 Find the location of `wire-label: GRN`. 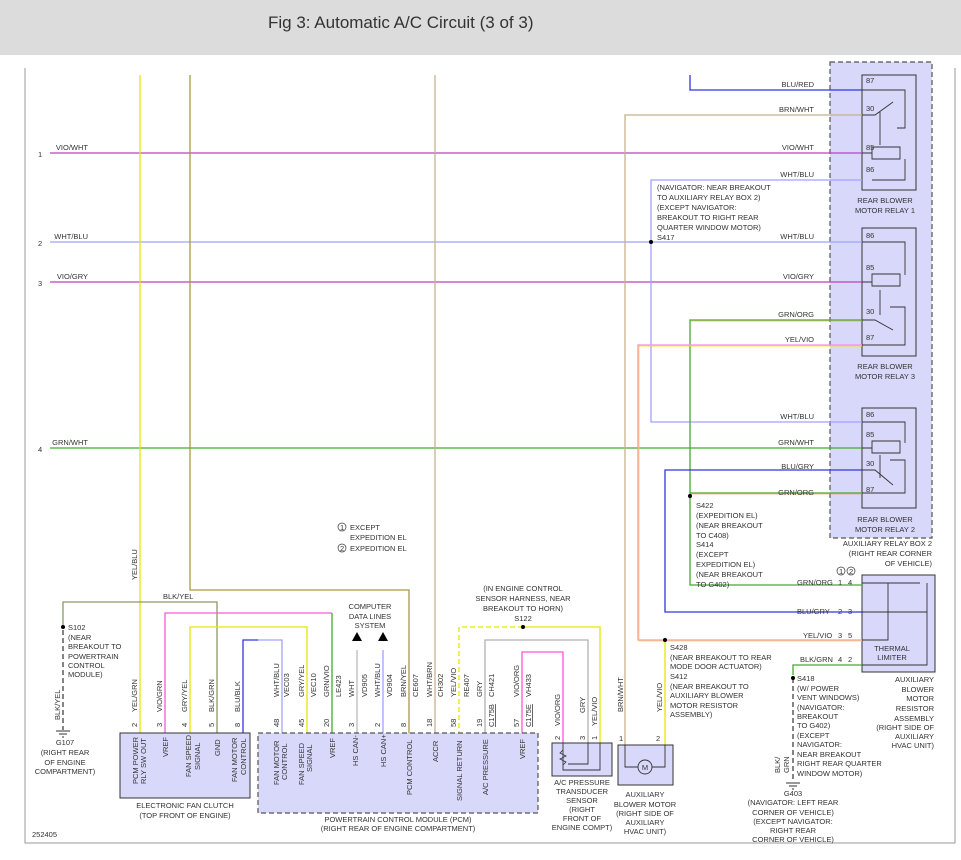

wire-label: GRN is located at coordinates (786, 764).